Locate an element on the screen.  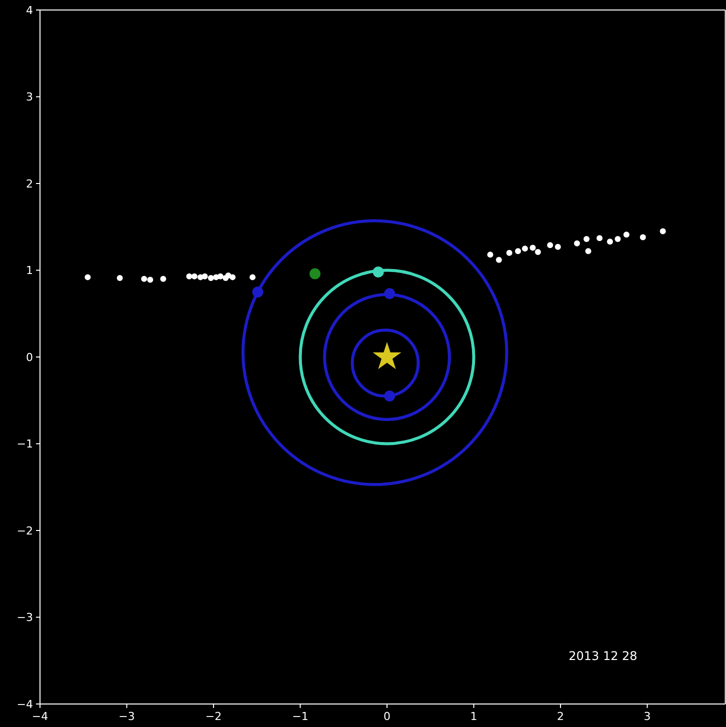
y-tick-label: −2 is located at coordinates (24, 531).